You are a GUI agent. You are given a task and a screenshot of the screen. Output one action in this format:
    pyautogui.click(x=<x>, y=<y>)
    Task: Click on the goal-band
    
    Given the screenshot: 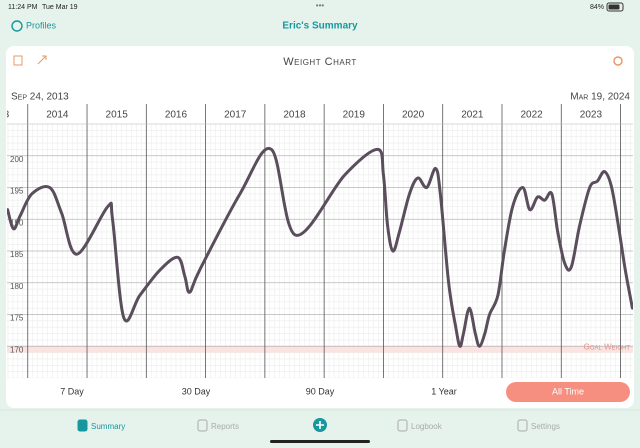 What is the action you would take?
    pyautogui.click(x=320, y=349)
    